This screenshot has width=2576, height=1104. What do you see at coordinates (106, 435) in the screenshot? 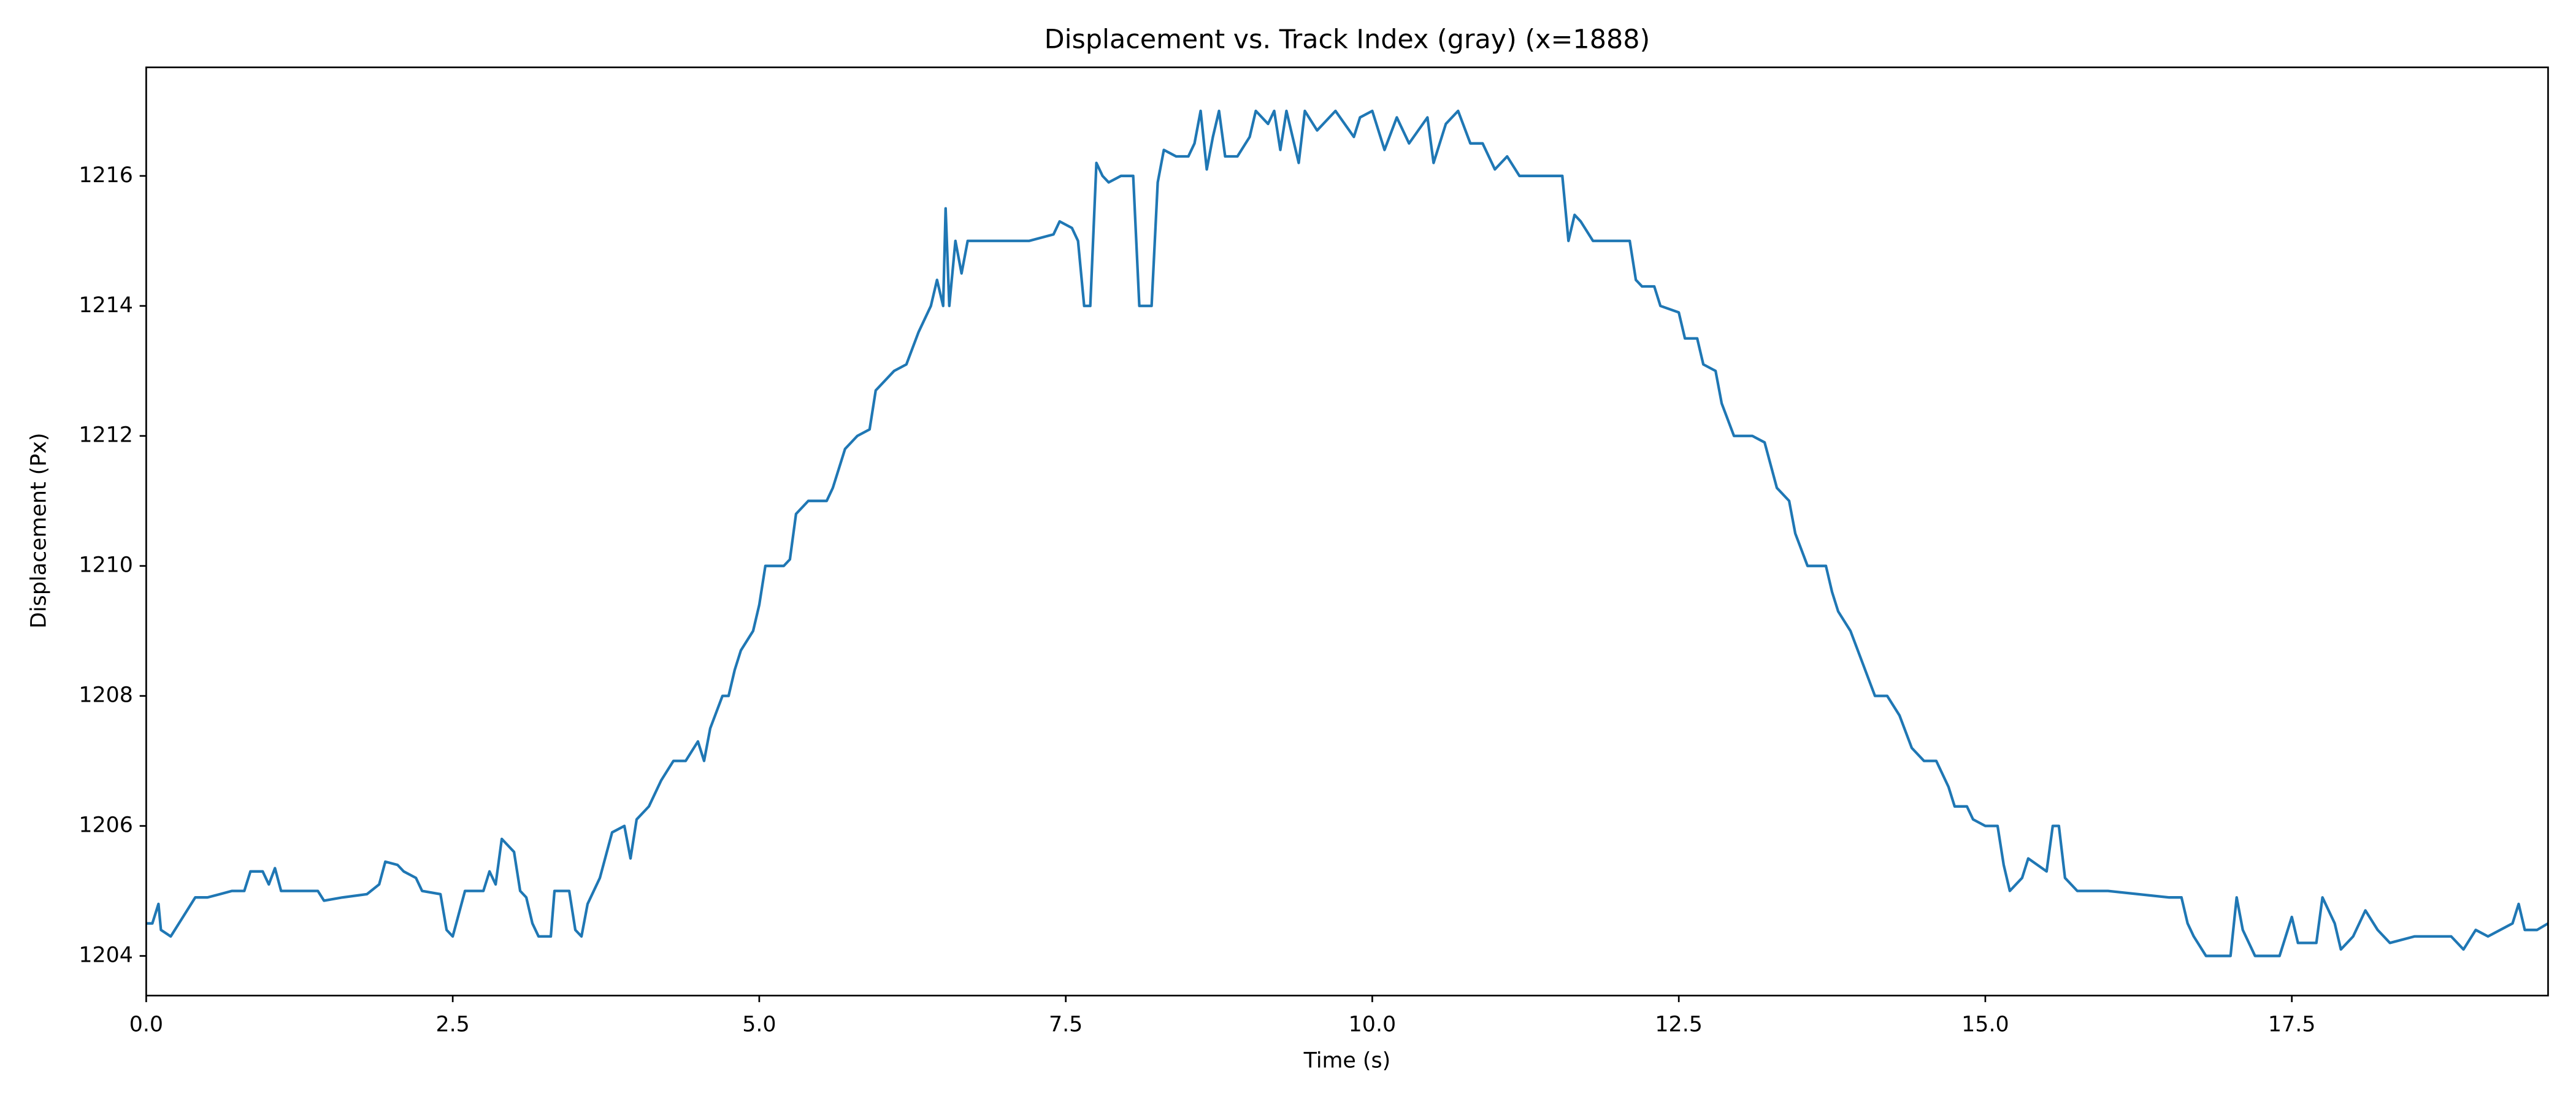
I see `y-tick-label: 1212` at bounding box center [106, 435].